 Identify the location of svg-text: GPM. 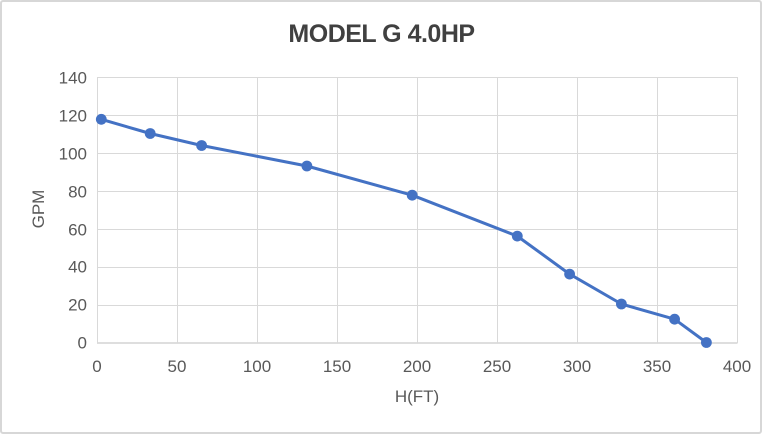
(38, 209).